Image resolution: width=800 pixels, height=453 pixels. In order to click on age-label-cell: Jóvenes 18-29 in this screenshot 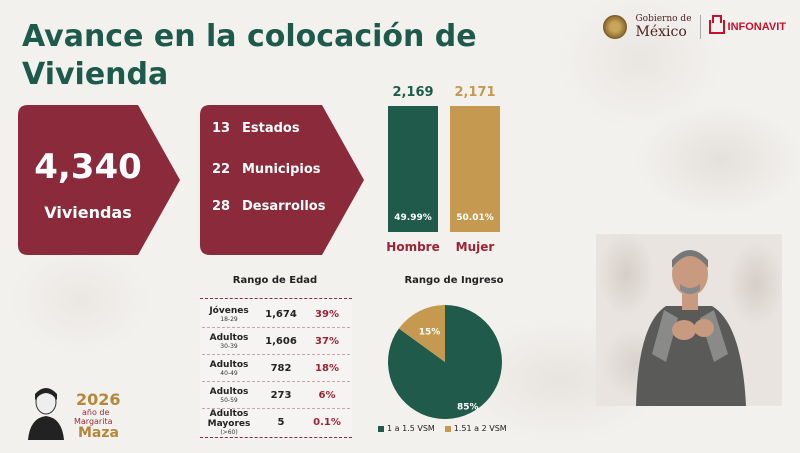, I will do `click(229, 314)`.